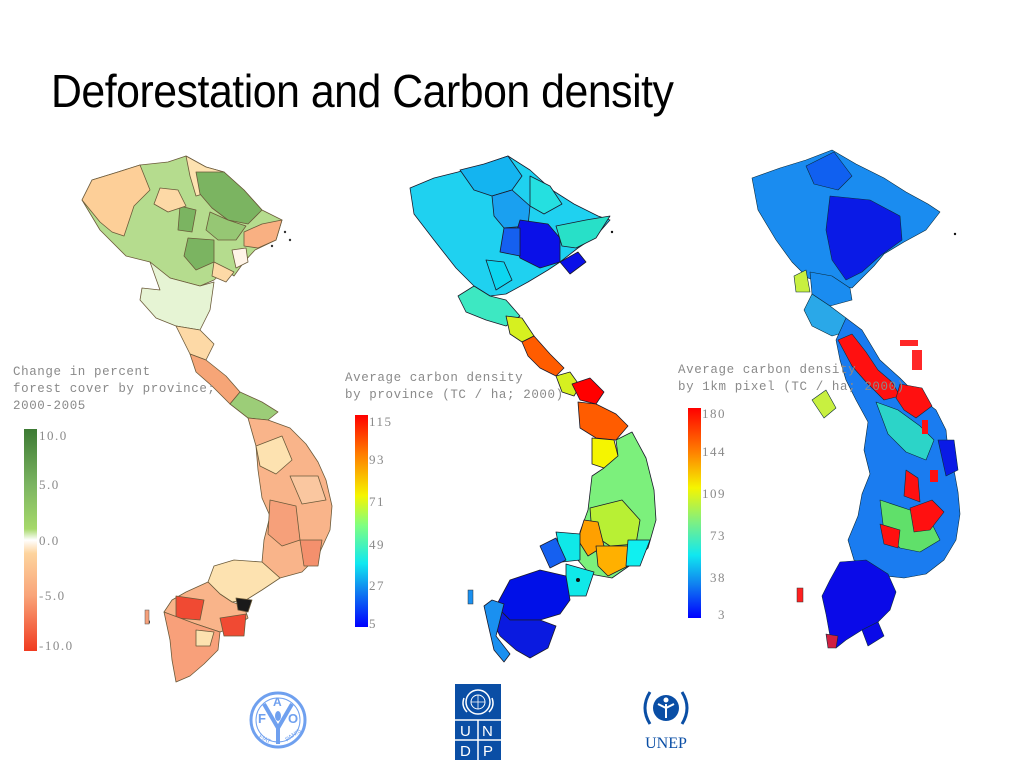  What do you see at coordinates (377, 459) in the screenshot?
I see `carbon-province-tick: 93` at bounding box center [377, 459].